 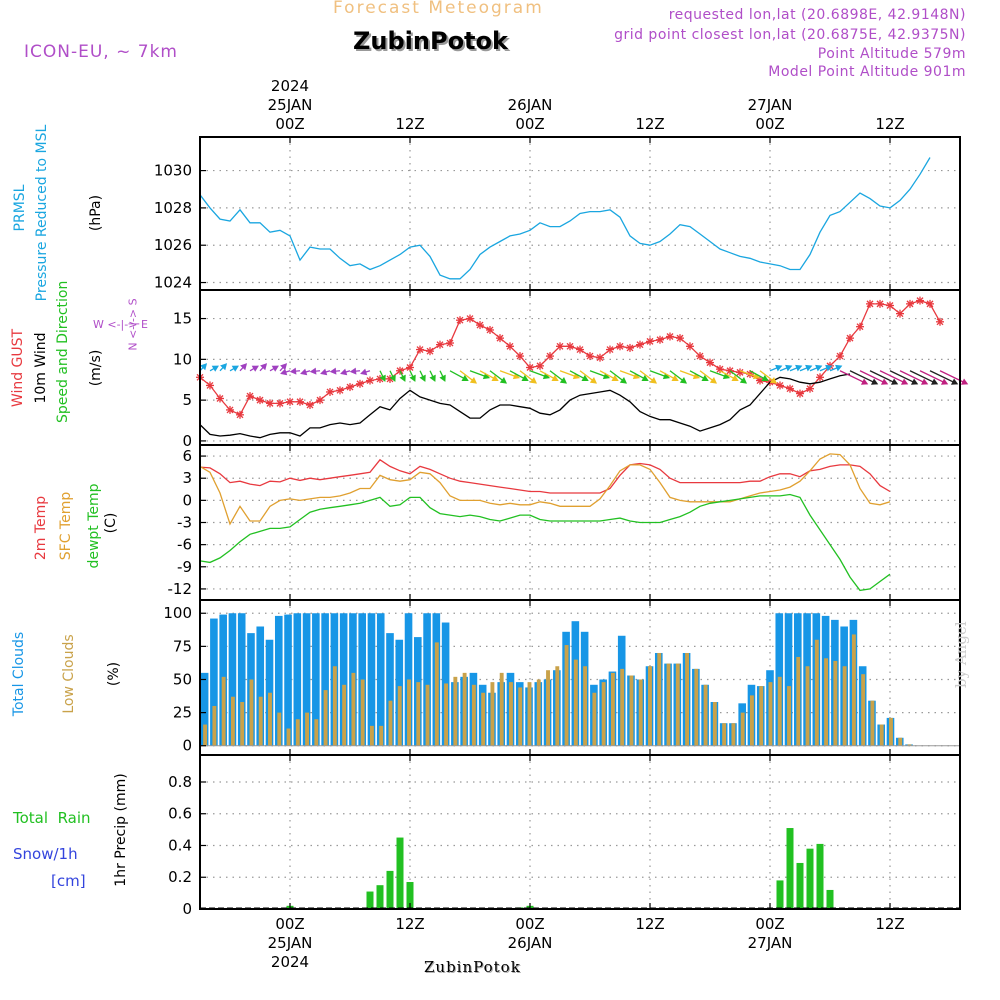 What do you see at coordinates (289, 124) in the screenshot?
I see `top-time-label: 00Z` at bounding box center [289, 124].